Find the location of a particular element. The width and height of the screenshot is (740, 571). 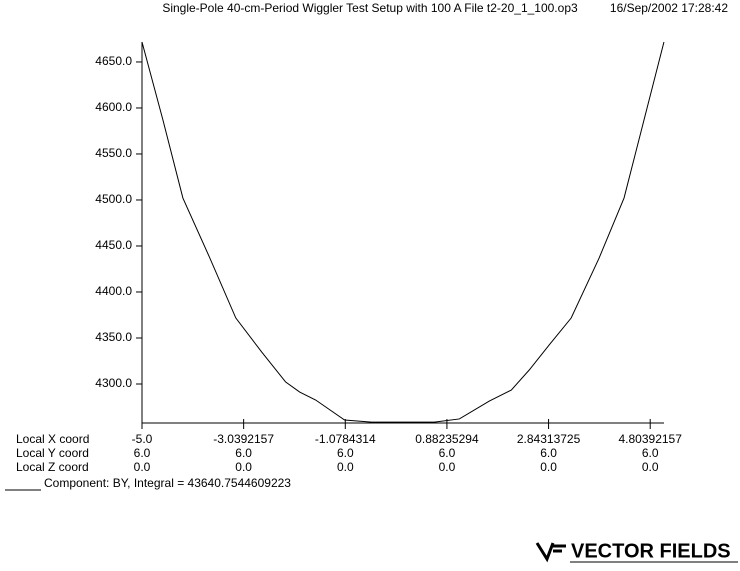

y-tick-label: 4350.0 is located at coordinates (113, 337).